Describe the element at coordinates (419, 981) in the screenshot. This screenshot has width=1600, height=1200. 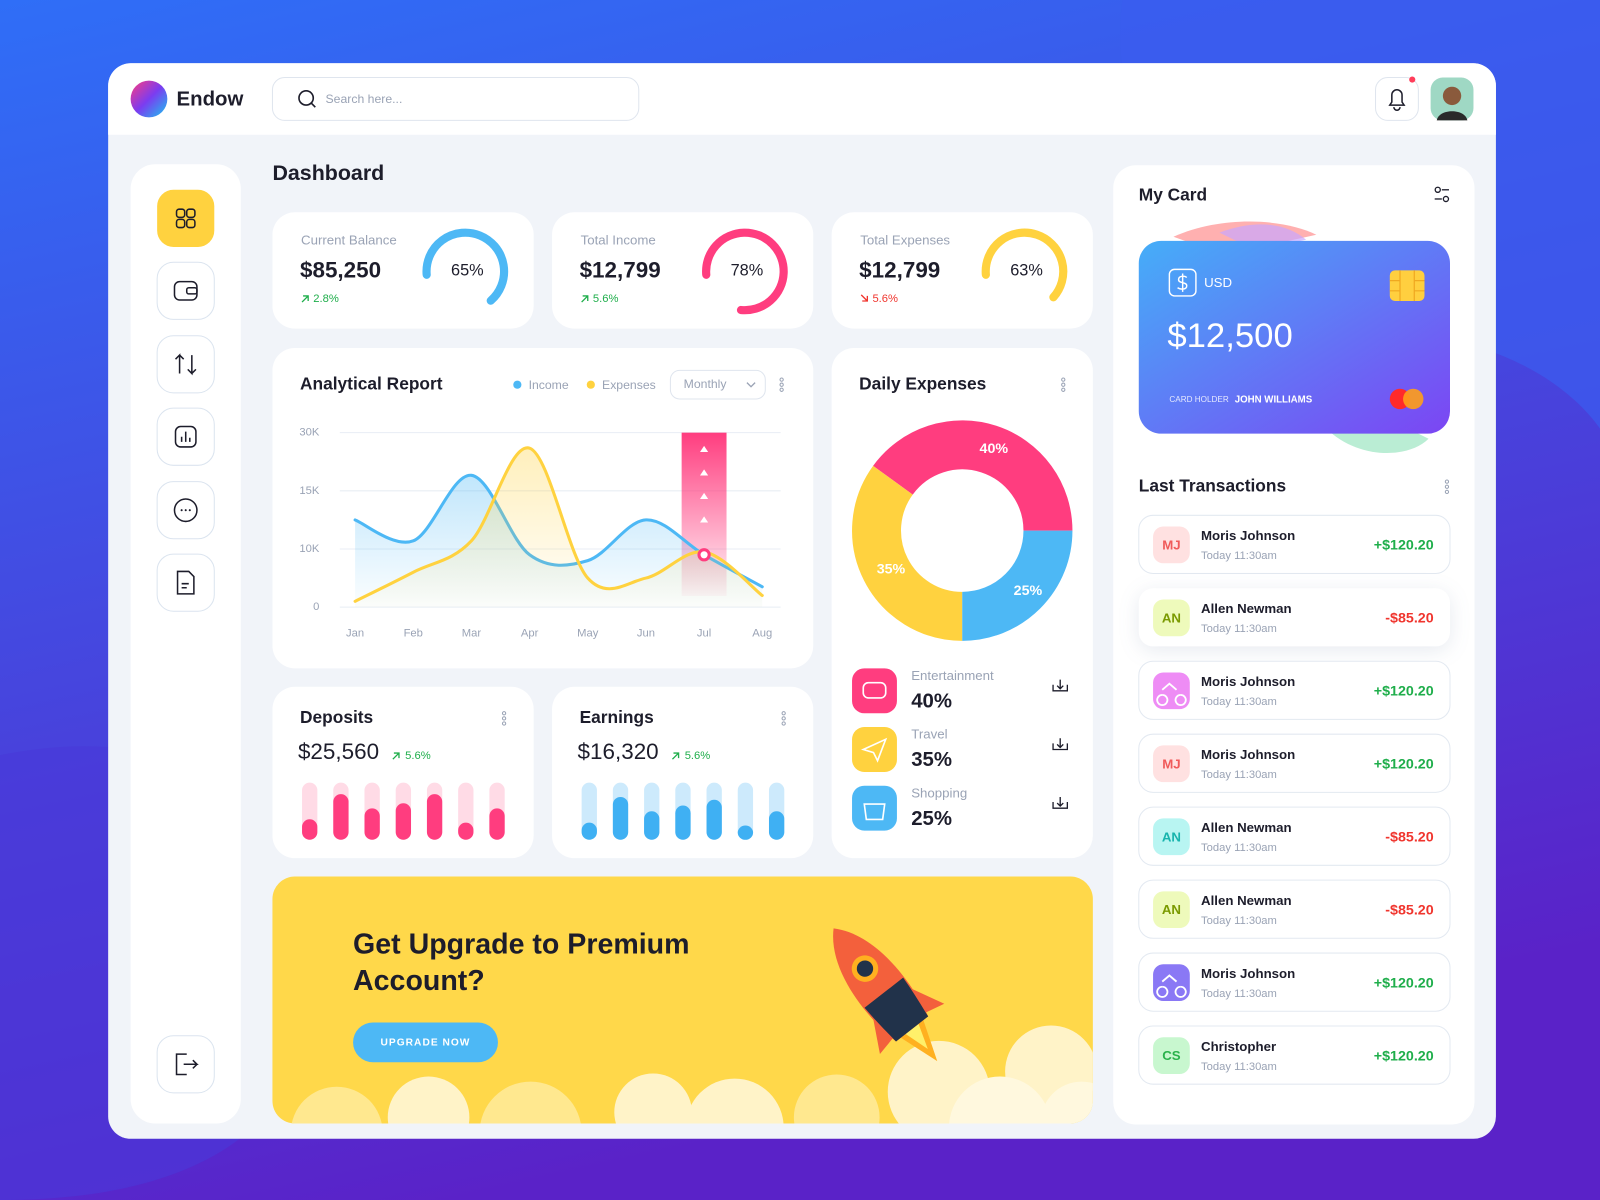
I see `banner-title: Account?` at that location.